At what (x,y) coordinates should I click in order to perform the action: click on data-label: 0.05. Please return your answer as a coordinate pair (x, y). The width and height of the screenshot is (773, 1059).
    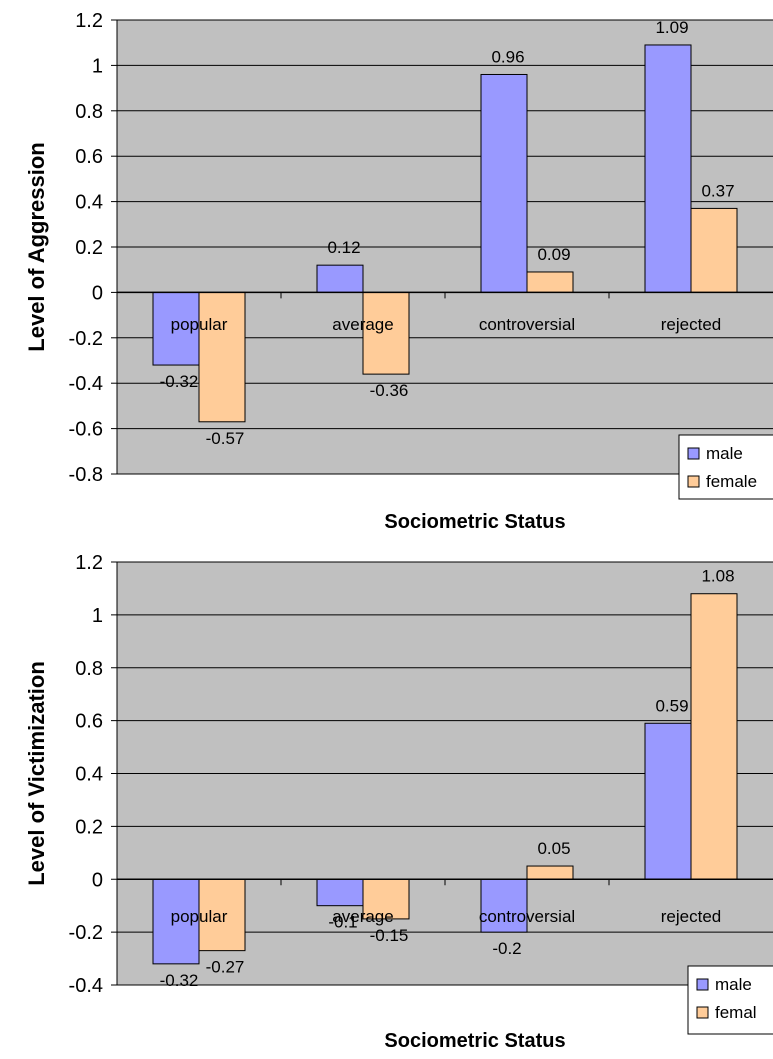
    Looking at the image, I should click on (553, 848).